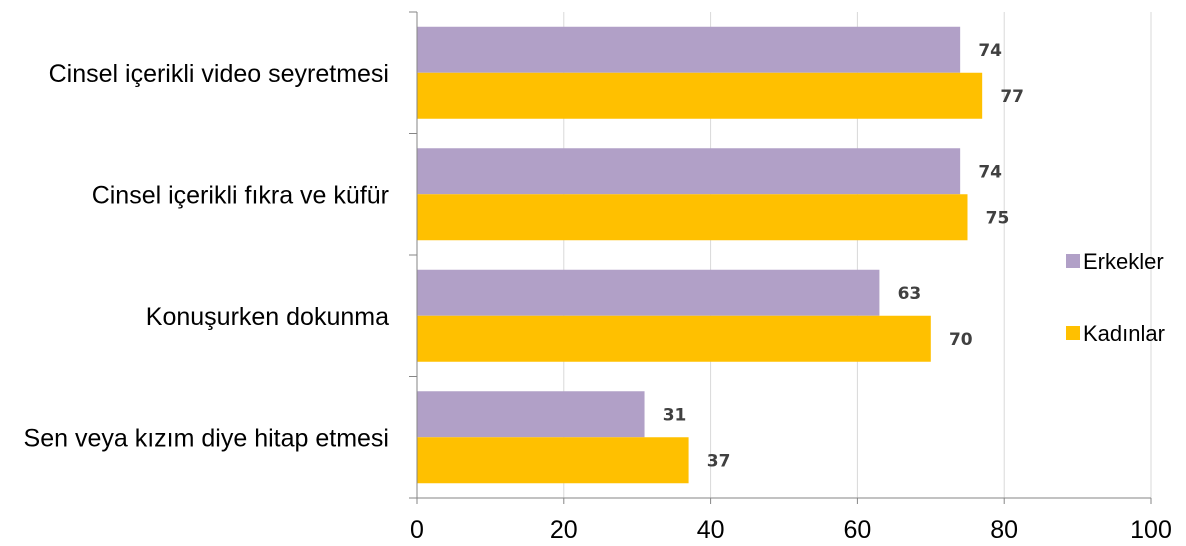 This screenshot has width=1186, height=546. I want to click on legend-label: Kadınlar, so click(1124, 333).